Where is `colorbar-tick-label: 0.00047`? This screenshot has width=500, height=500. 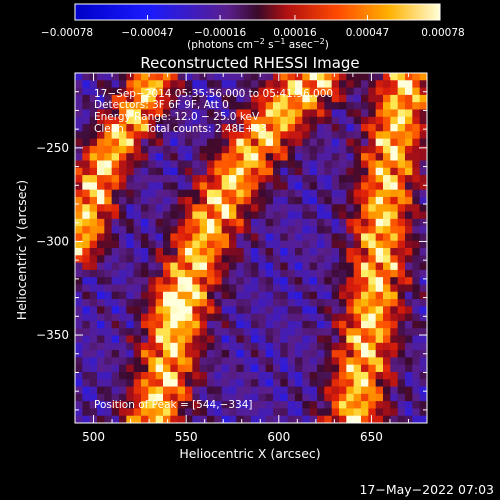
colorbar-tick-label: 0.00047 is located at coordinates (367, 33).